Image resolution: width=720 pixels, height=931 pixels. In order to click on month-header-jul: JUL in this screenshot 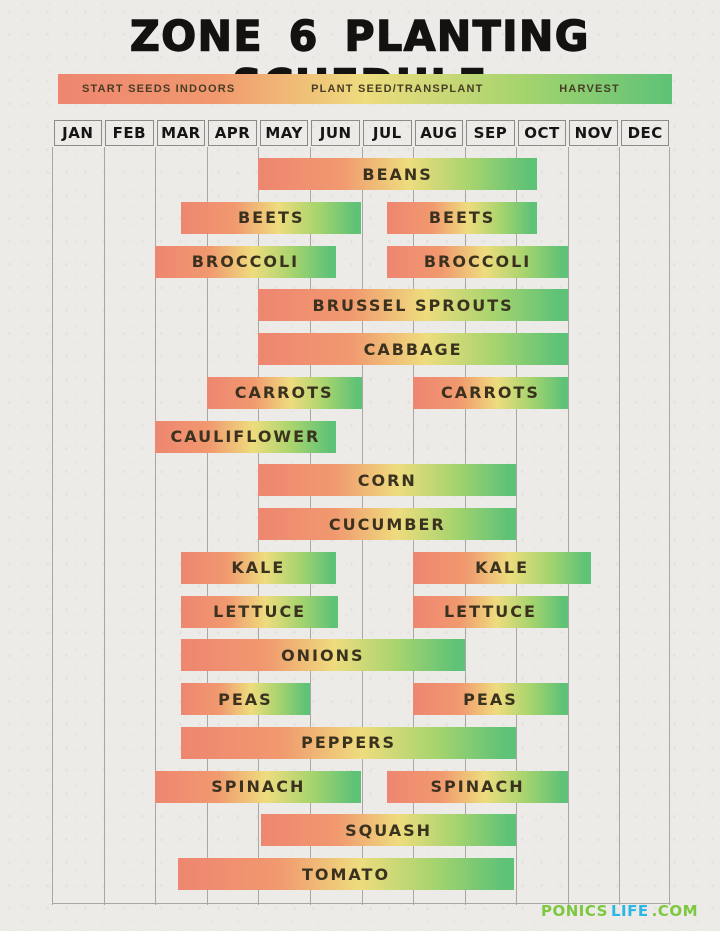, I will do `click(387, 133)`.